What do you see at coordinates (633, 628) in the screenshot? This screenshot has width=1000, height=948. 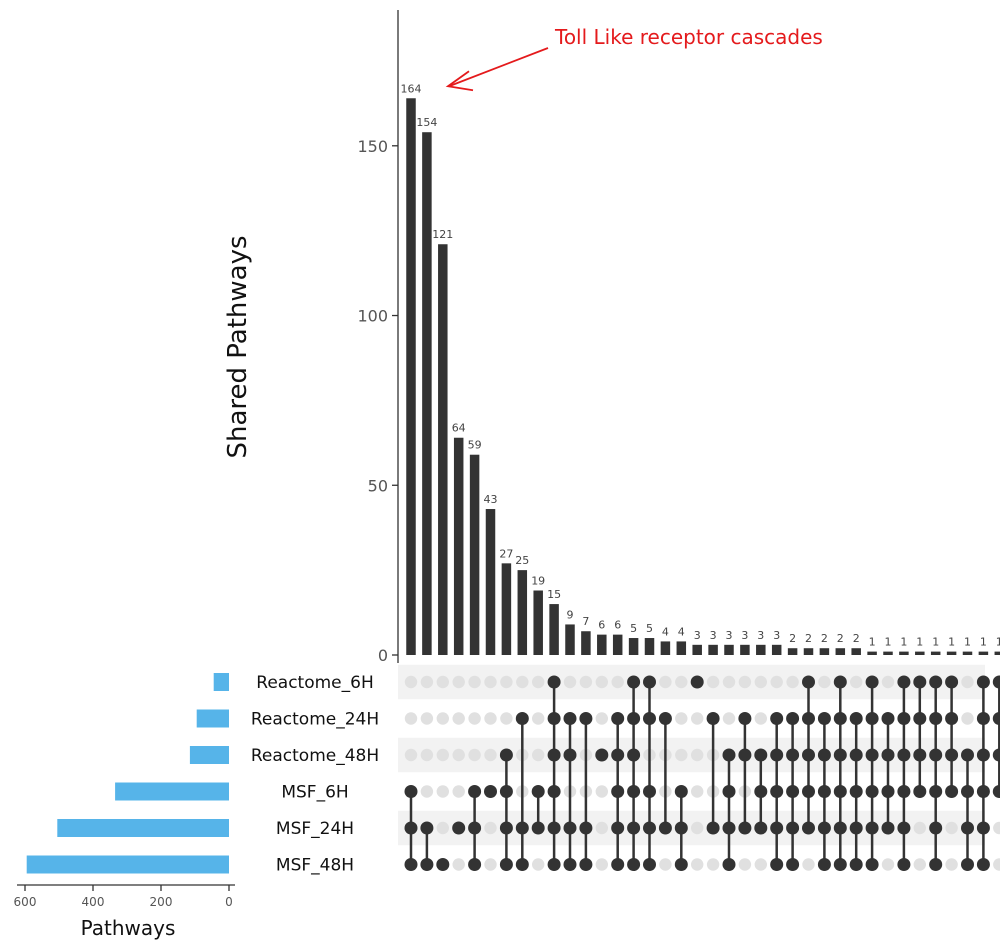 I see `intersection-bar-label: 5` at bounding box center [633, 628].